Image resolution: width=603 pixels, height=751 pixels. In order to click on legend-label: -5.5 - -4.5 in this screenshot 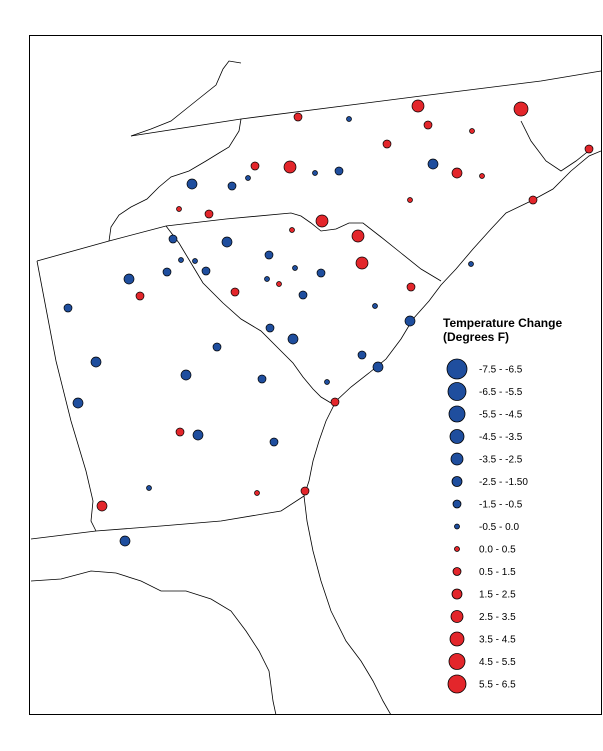, I will do `click(501, 415)`.